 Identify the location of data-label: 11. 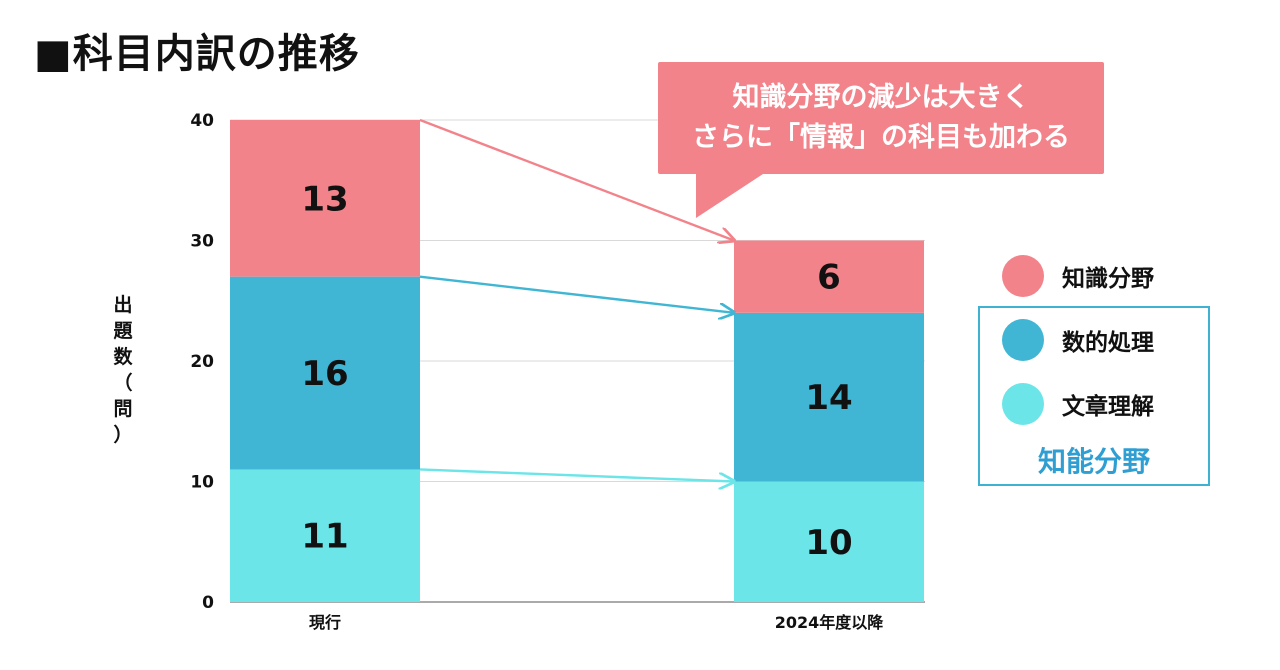
(324, 537).